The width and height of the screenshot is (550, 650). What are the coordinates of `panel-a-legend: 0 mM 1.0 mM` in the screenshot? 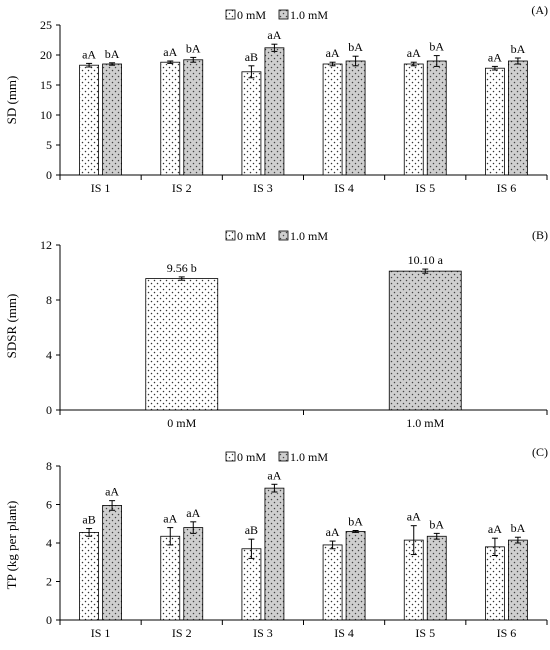 It's located at (276, 15).